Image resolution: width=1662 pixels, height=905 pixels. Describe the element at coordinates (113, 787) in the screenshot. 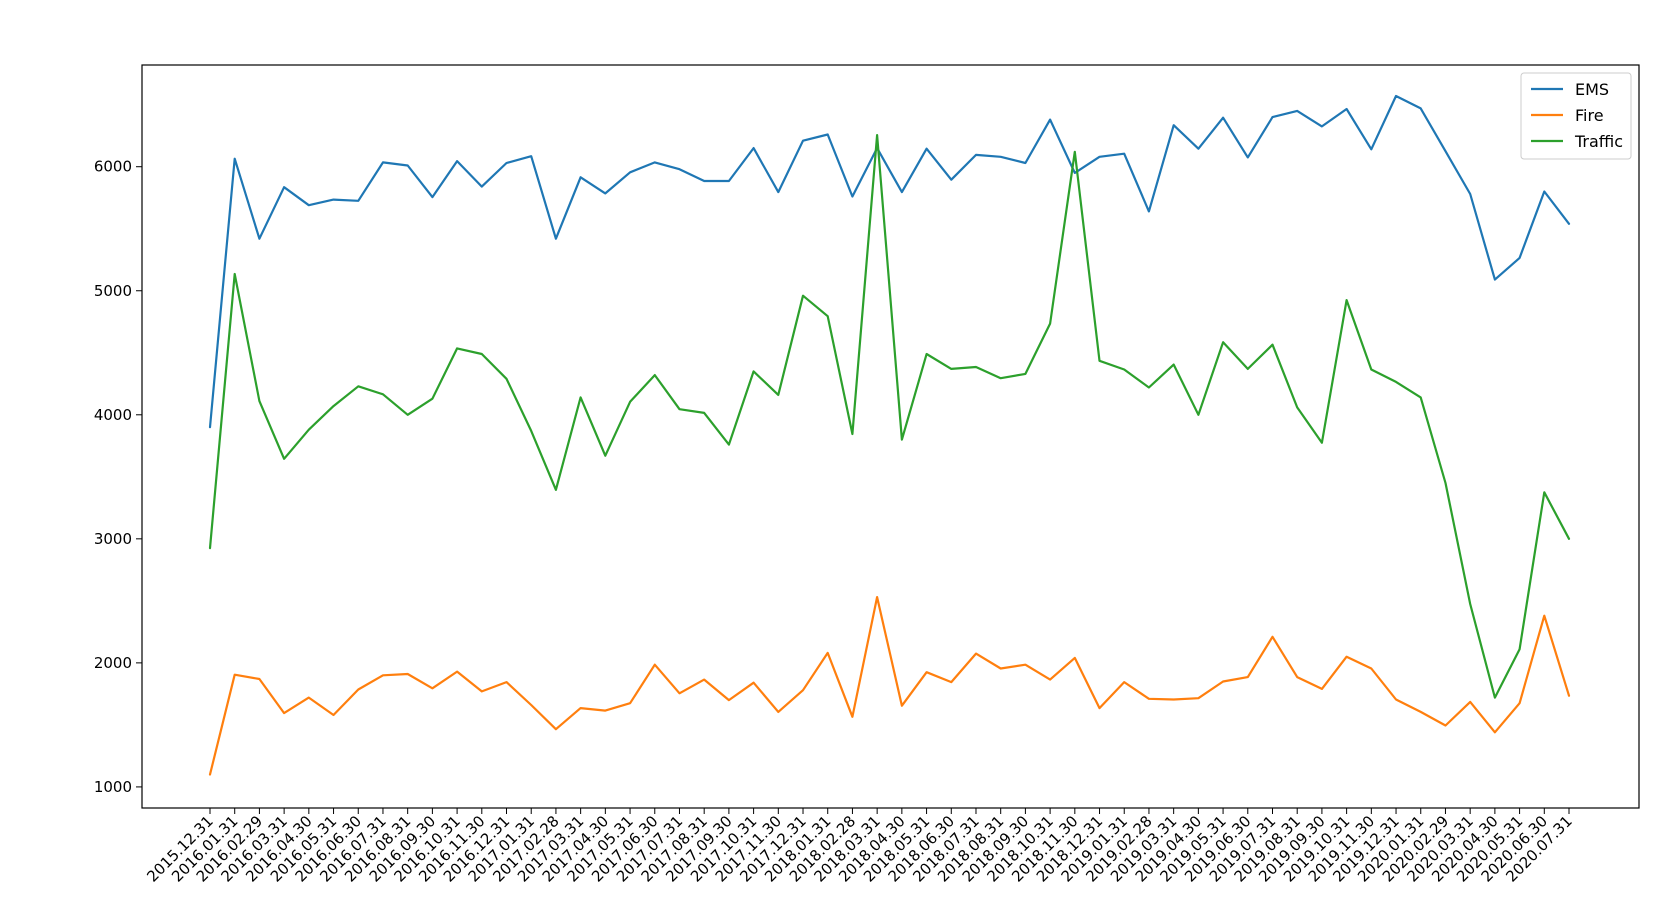

I see `y-tick-label: 1000` at that location.